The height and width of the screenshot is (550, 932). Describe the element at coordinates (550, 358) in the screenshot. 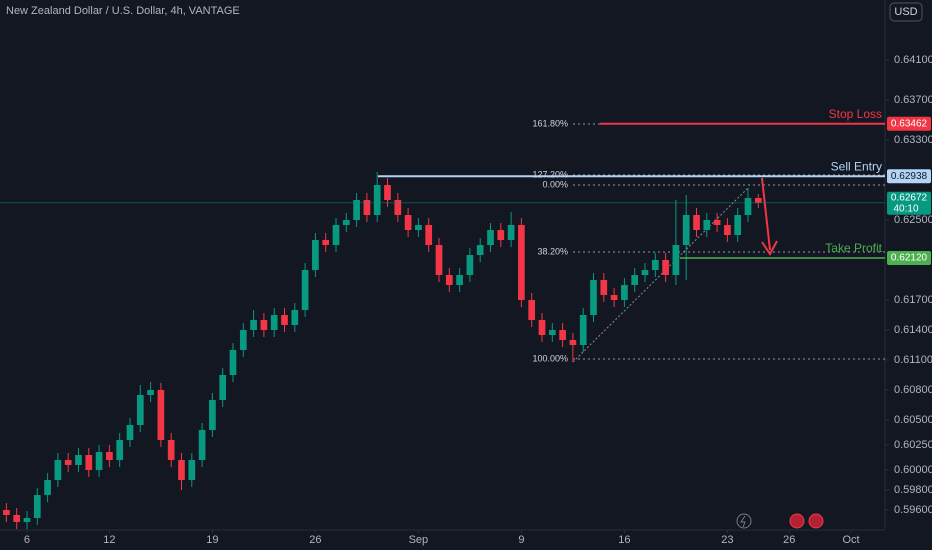

I see `fib-label: 100.00%` at that location.